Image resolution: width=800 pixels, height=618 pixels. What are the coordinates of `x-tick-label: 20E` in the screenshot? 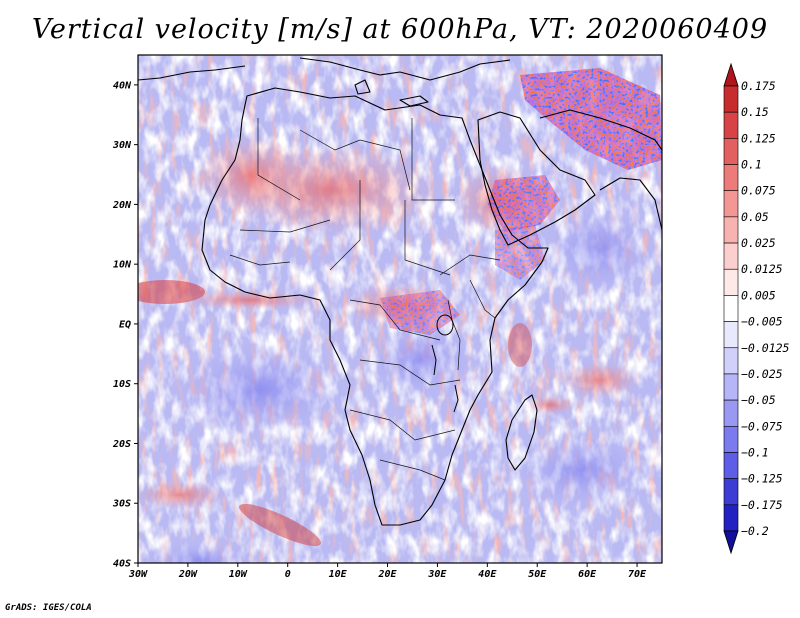 It's located at (387, 574).